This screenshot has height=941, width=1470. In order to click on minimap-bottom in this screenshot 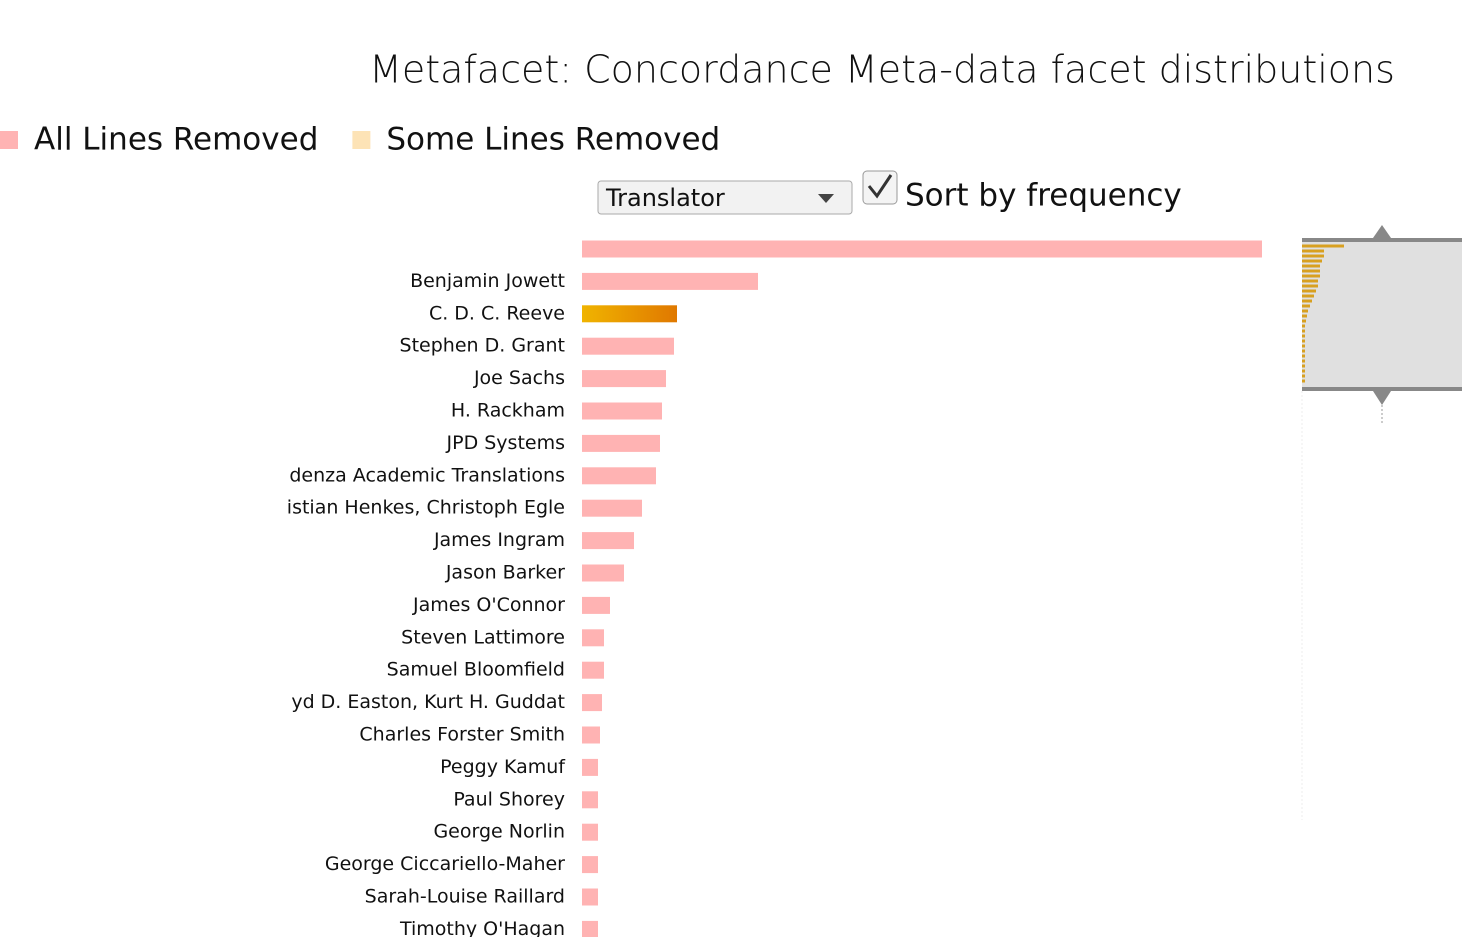, I will do `click(1382, 389)`.